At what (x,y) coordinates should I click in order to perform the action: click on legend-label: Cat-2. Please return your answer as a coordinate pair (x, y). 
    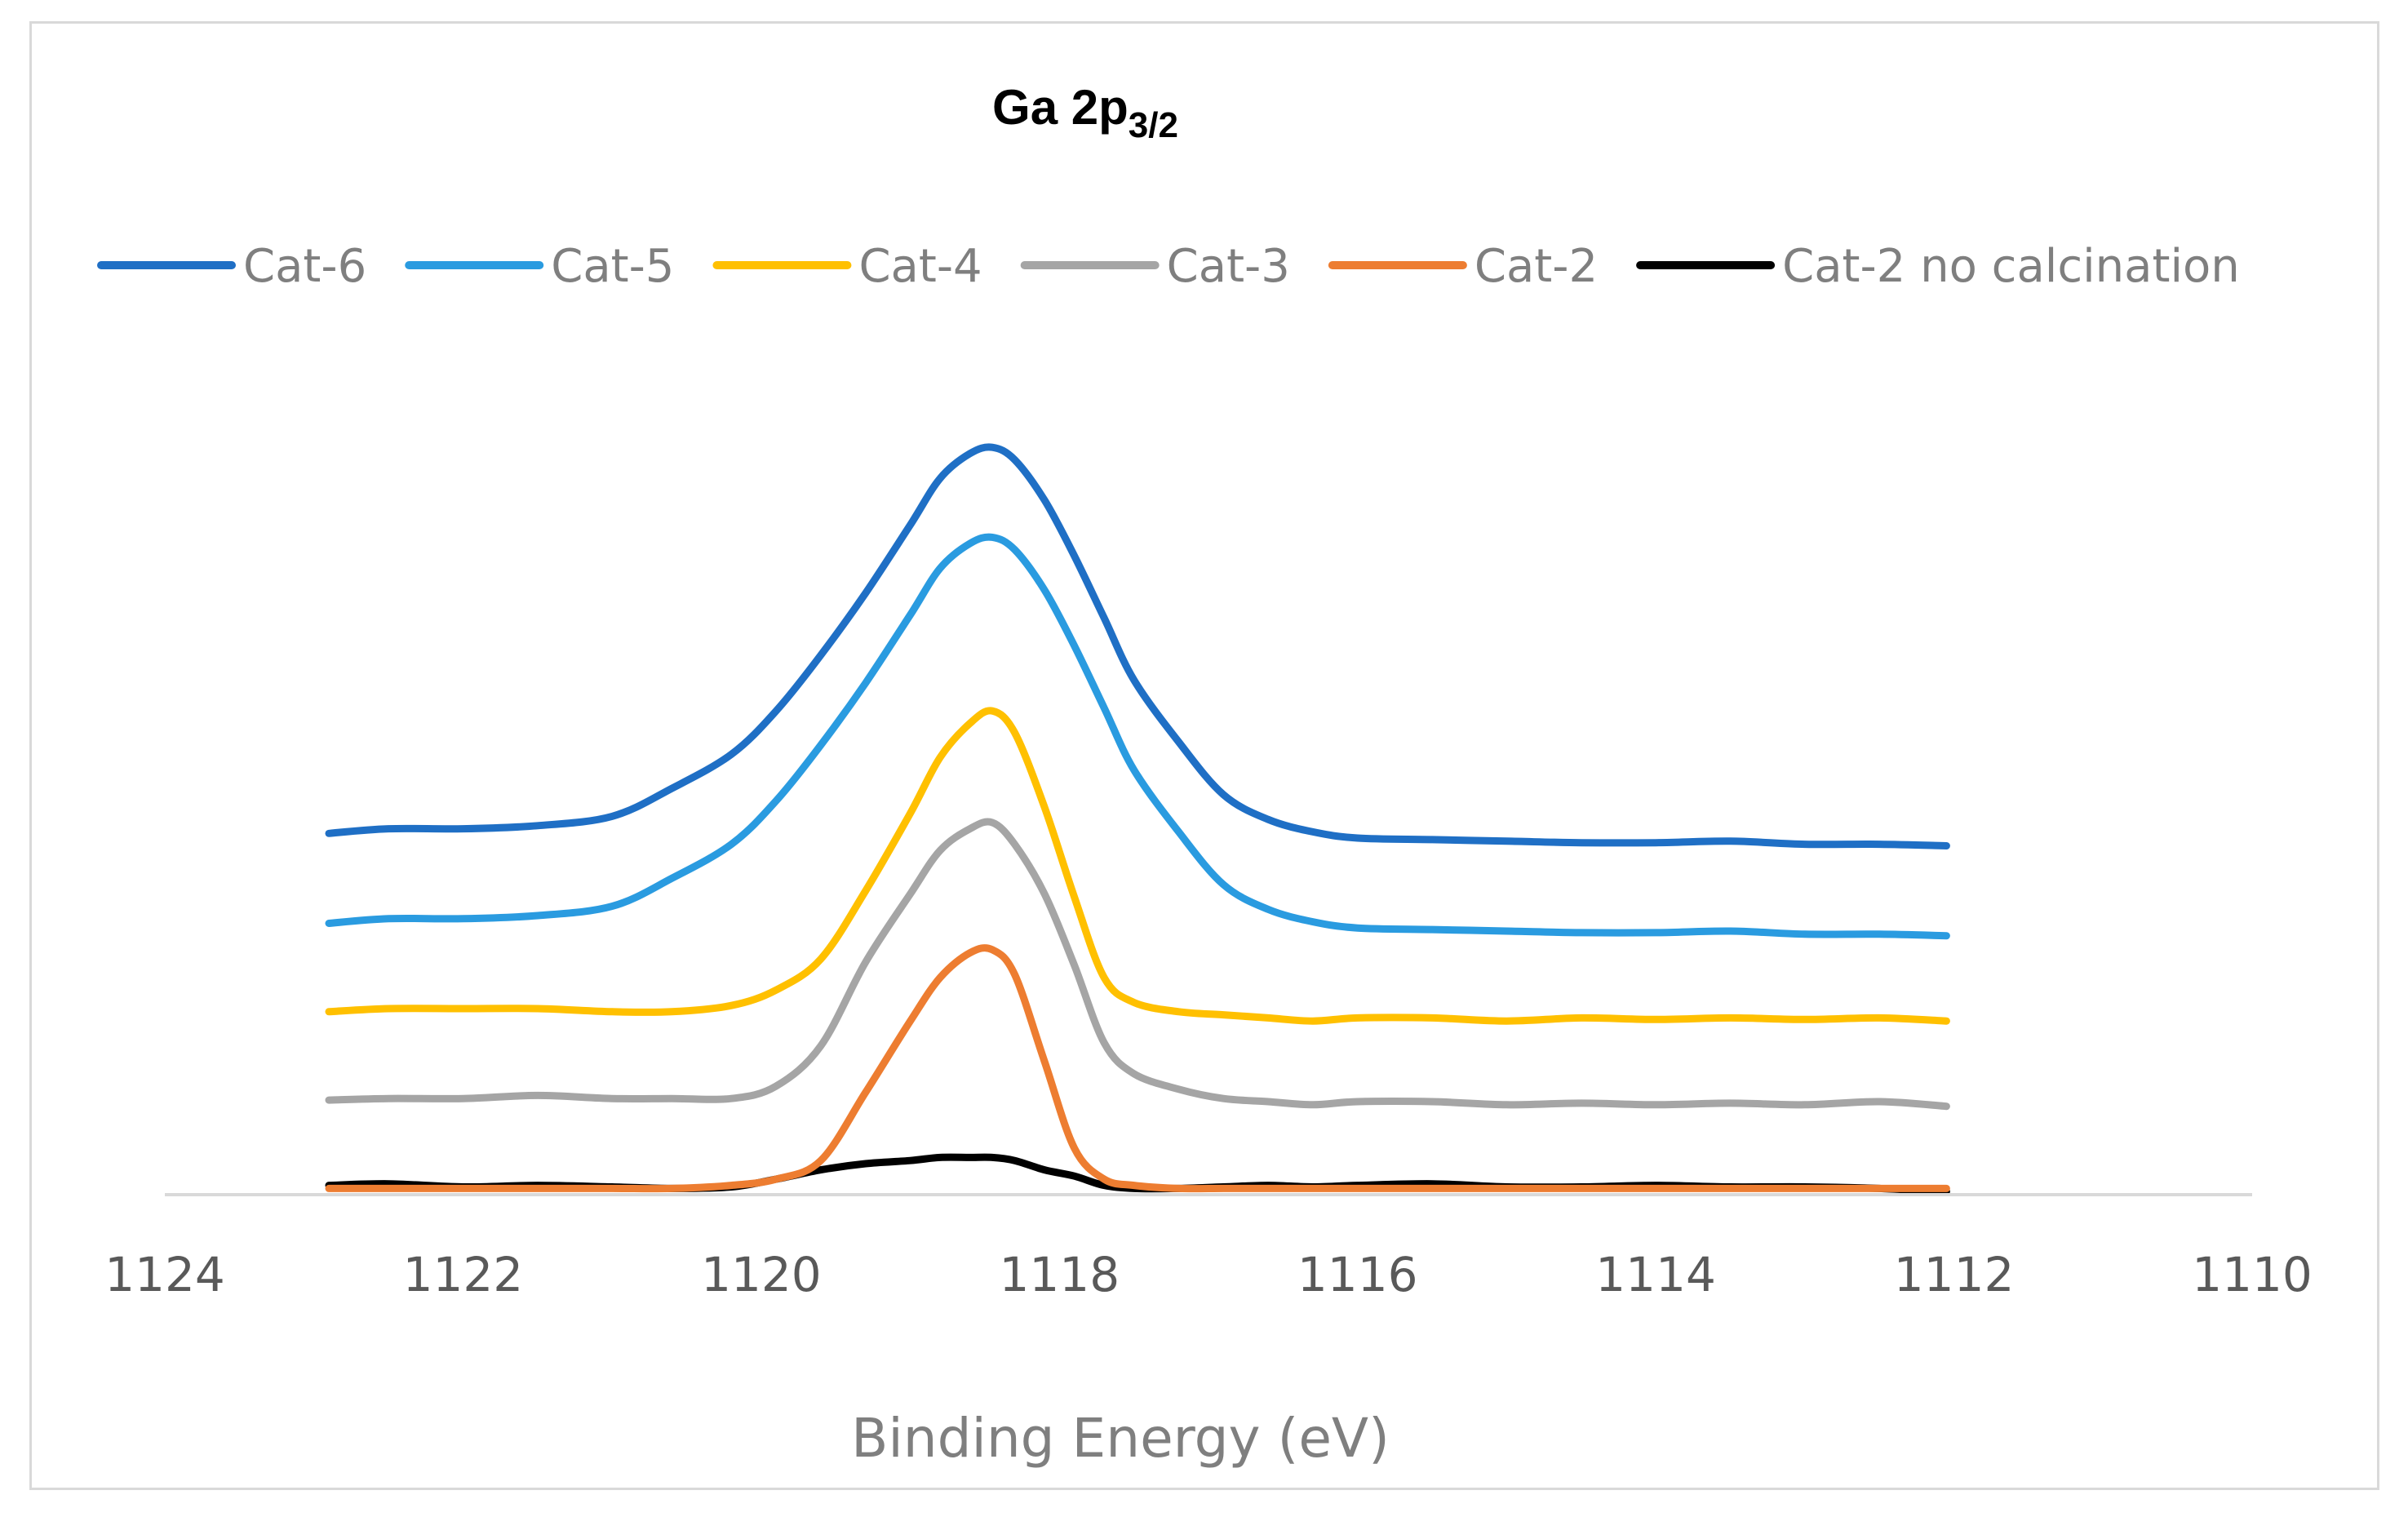
    Looking at the image, I should click on (1536, 266).